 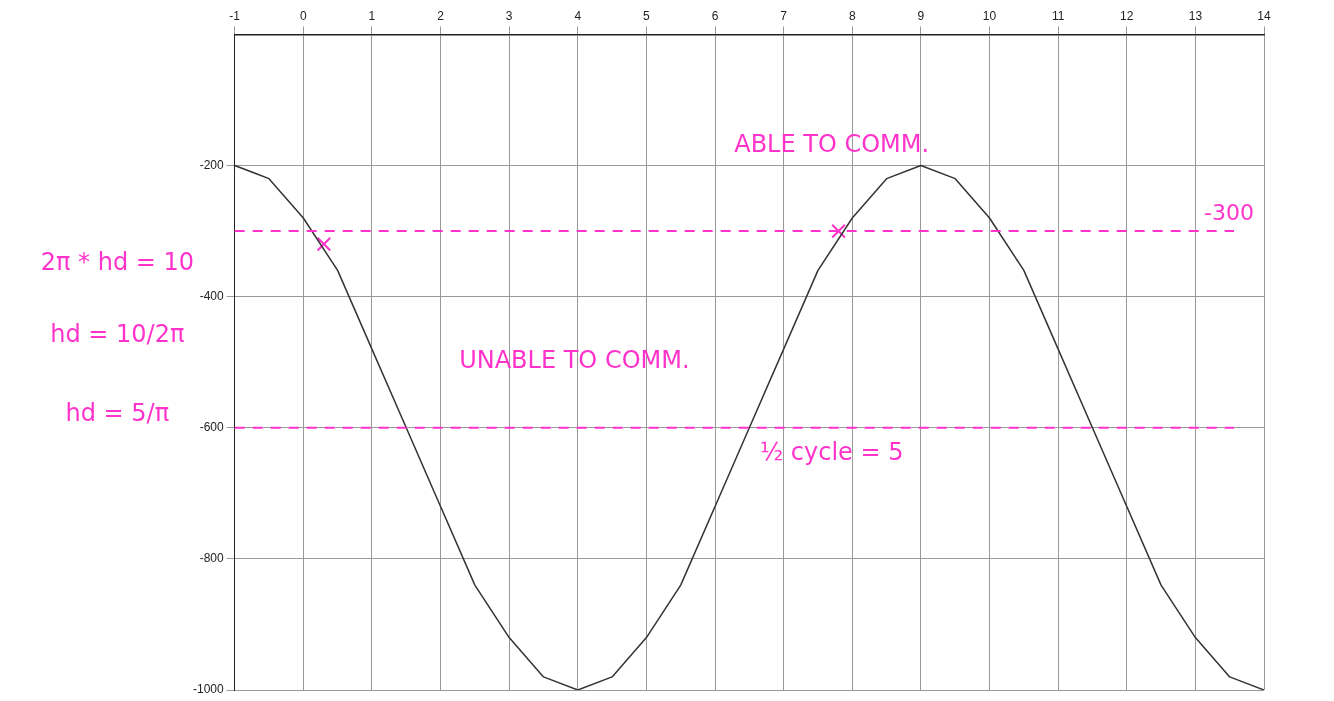 I want to click on y-tick-label: -200, so click(x=211, y=164).